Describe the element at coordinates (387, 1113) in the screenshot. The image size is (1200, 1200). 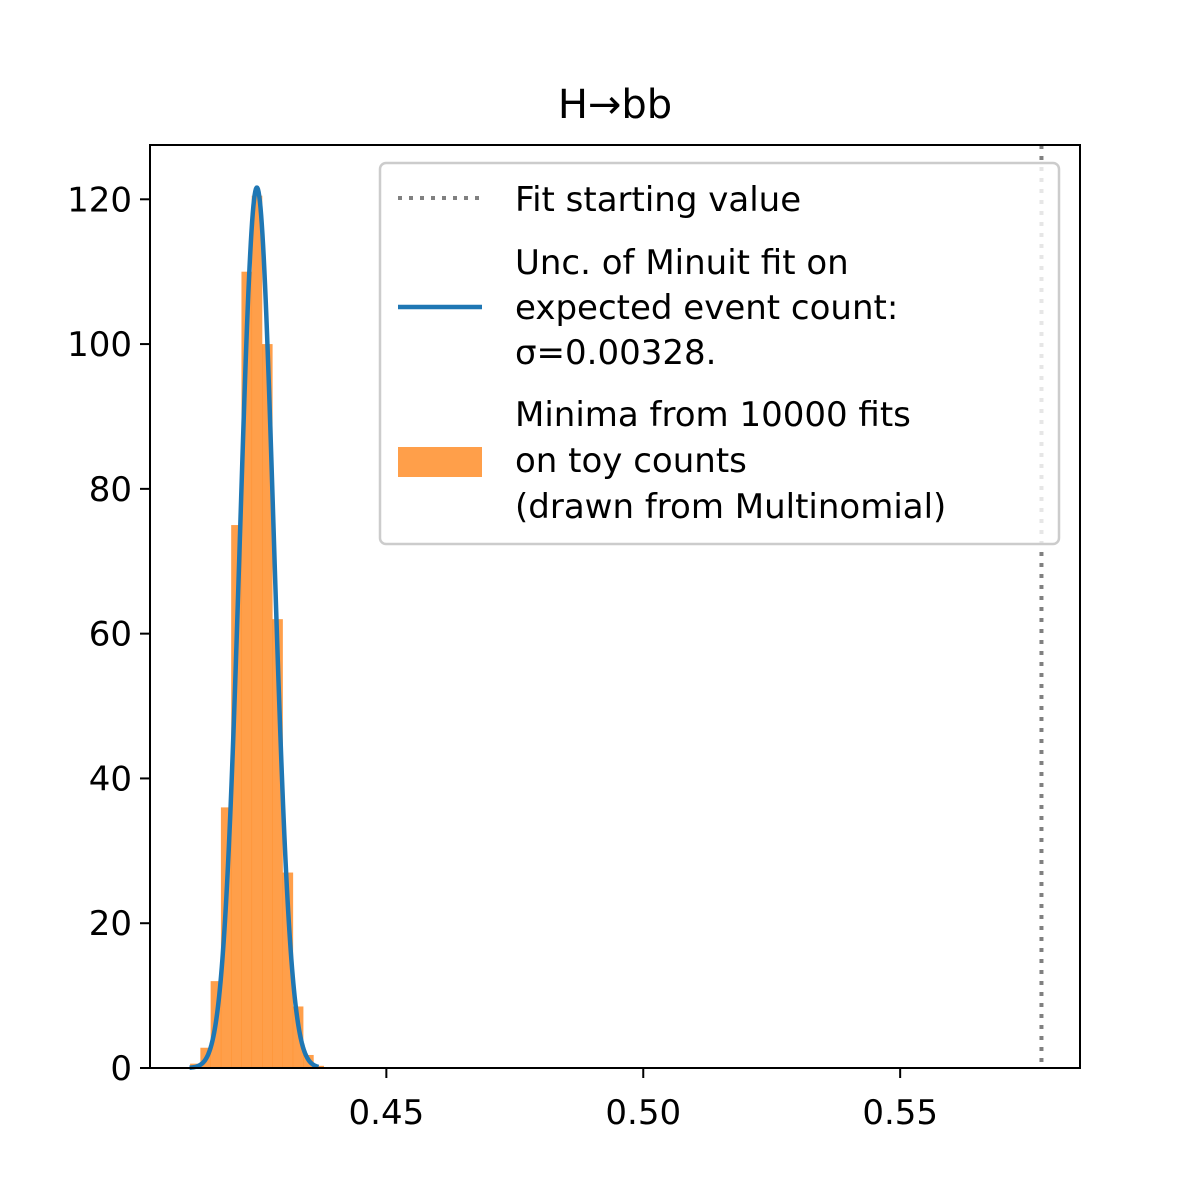
I see `x-tick-label: 0.45` at that location.